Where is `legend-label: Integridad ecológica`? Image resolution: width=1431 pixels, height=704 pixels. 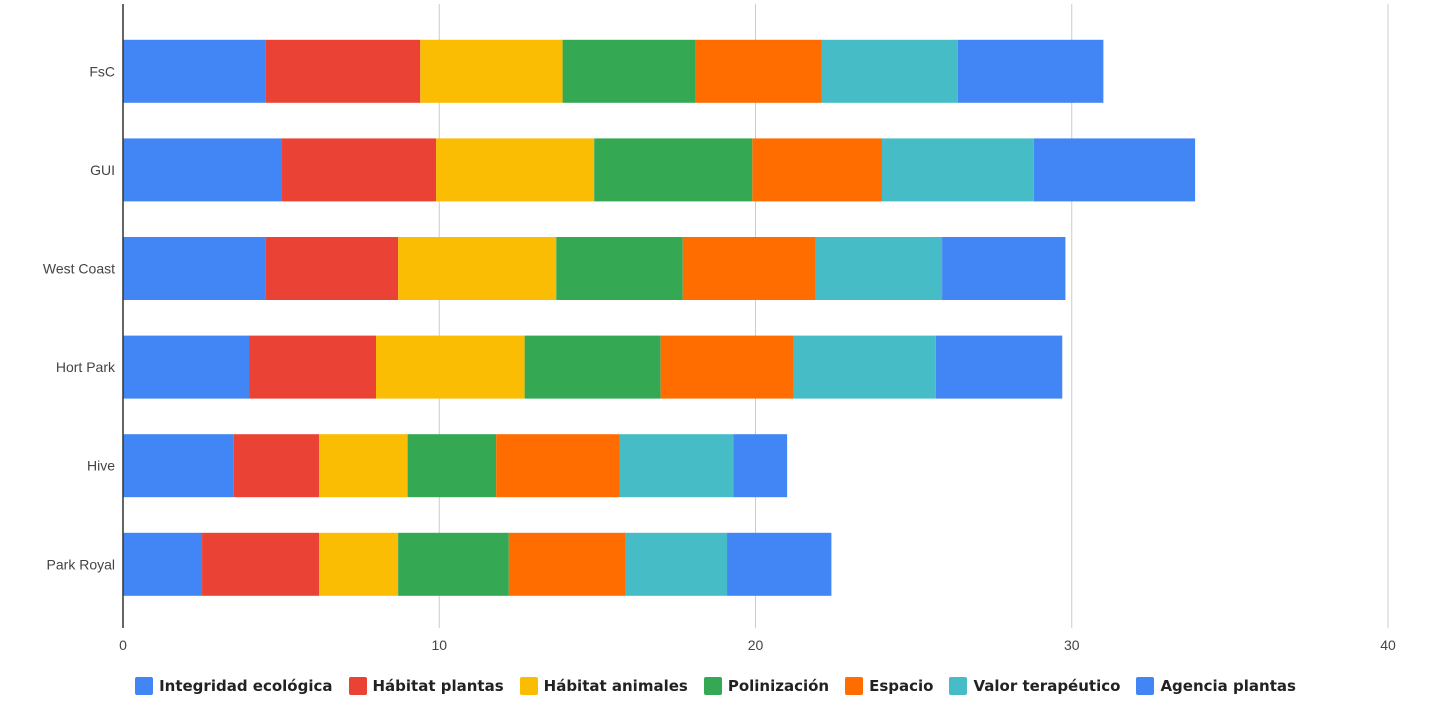
legend-label: Integridad ecológica is located at coordinates (246, 686).